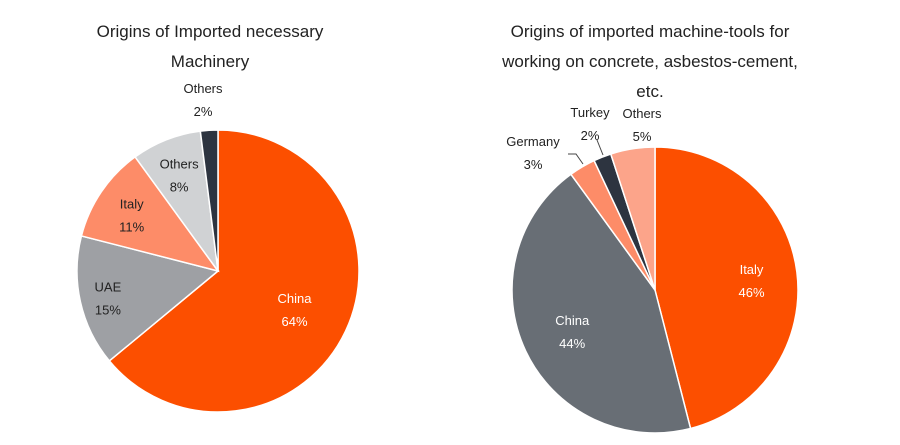 Image resolution: width=900 pixels, height=445 pixels. Describe the element at coordinates (294, 321) in the screenshot. I see `slice-value-label: 64%` at that location.